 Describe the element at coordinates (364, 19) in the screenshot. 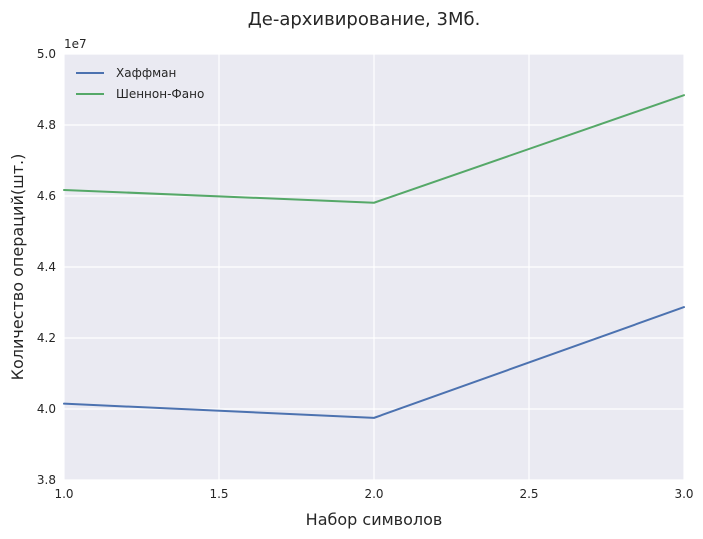

I see `chart-title: Де-архивирование, 3Мб.` at that location.